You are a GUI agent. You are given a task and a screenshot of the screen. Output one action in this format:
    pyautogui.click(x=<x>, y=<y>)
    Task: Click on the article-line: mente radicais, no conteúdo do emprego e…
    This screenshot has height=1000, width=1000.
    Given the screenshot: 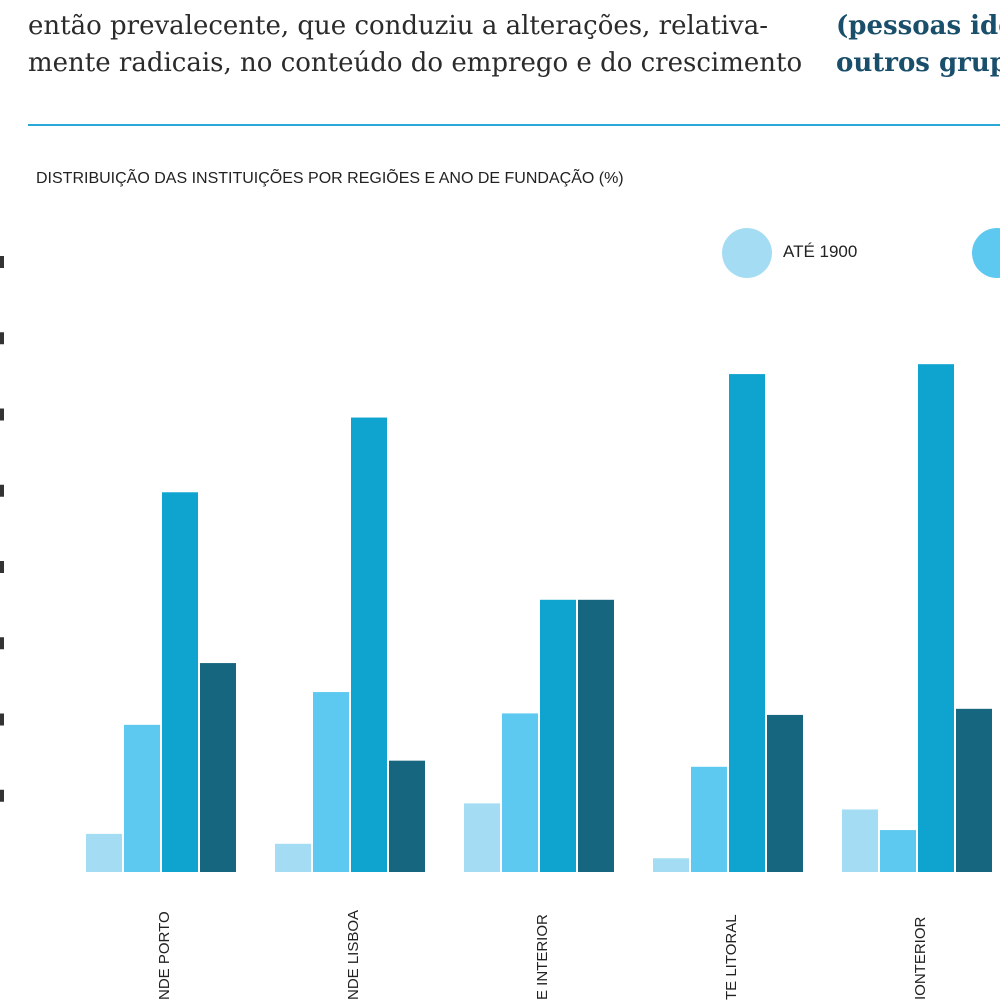 What is the action you would take?
    pyautogui.click(x=415, y=63)
    